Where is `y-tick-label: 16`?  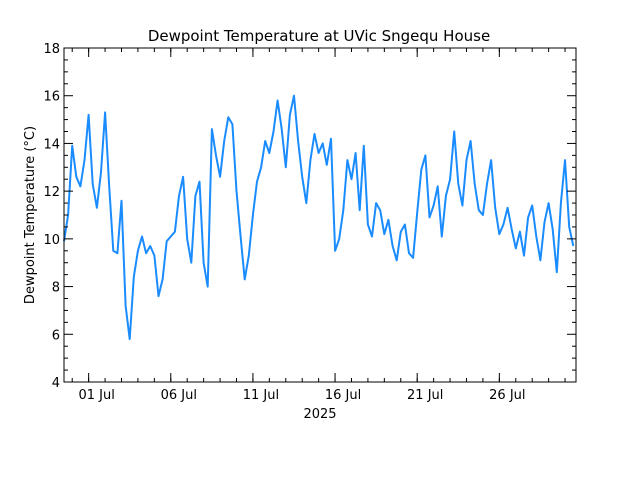 y-tick-label: 16 is located at coordinates (51, 97).